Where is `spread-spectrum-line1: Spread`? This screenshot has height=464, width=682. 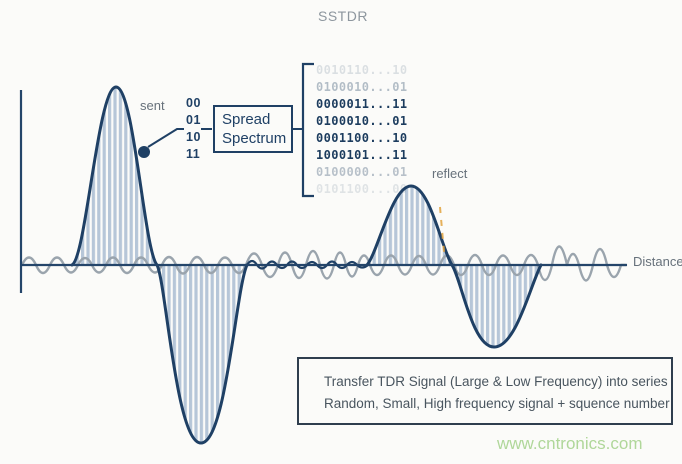
spread-spectrum-line1: Spread is located at coordinates (246, 119).